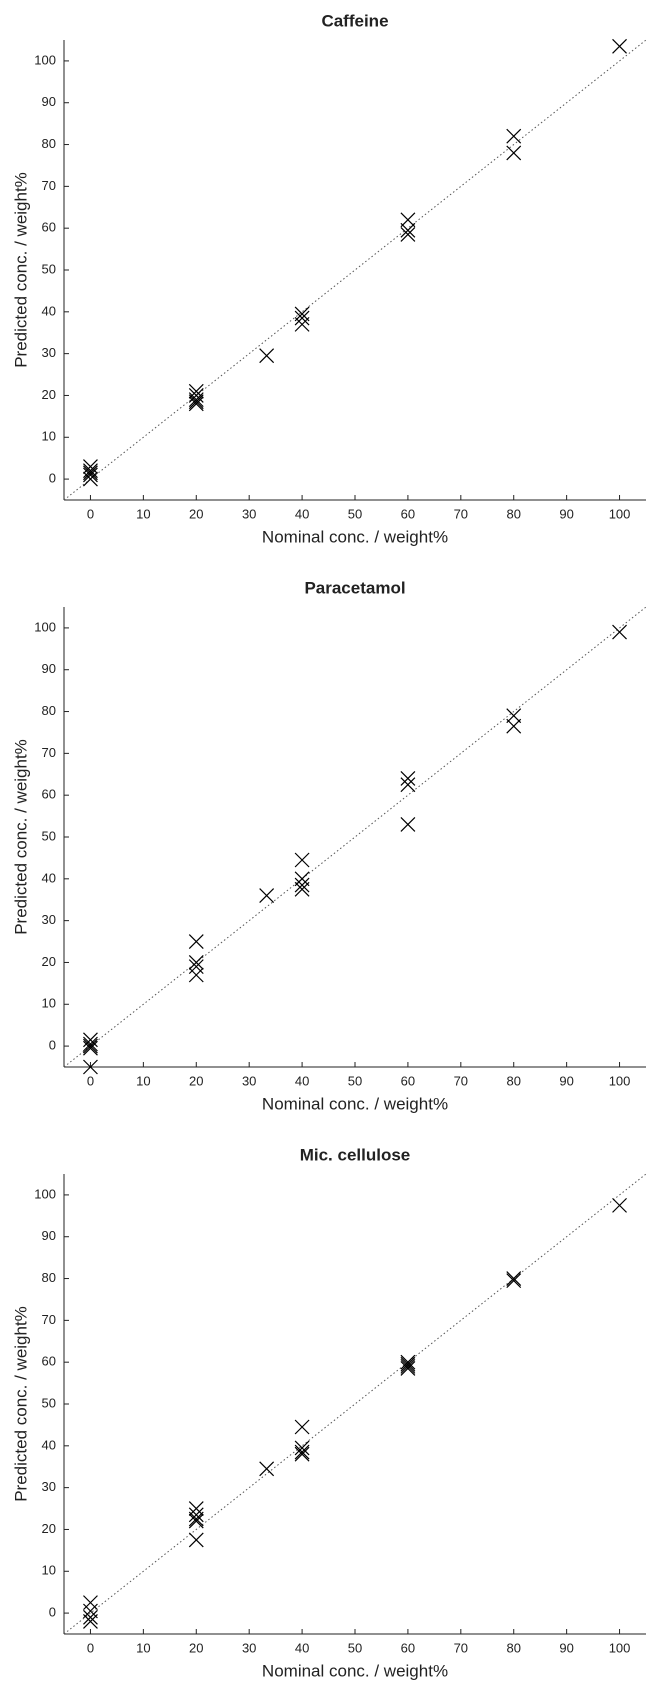 The image size is (654, 1702). Describe the element at coordinates (49, 436) in the screenshot. I see `y-tick-label: 10` at that location.